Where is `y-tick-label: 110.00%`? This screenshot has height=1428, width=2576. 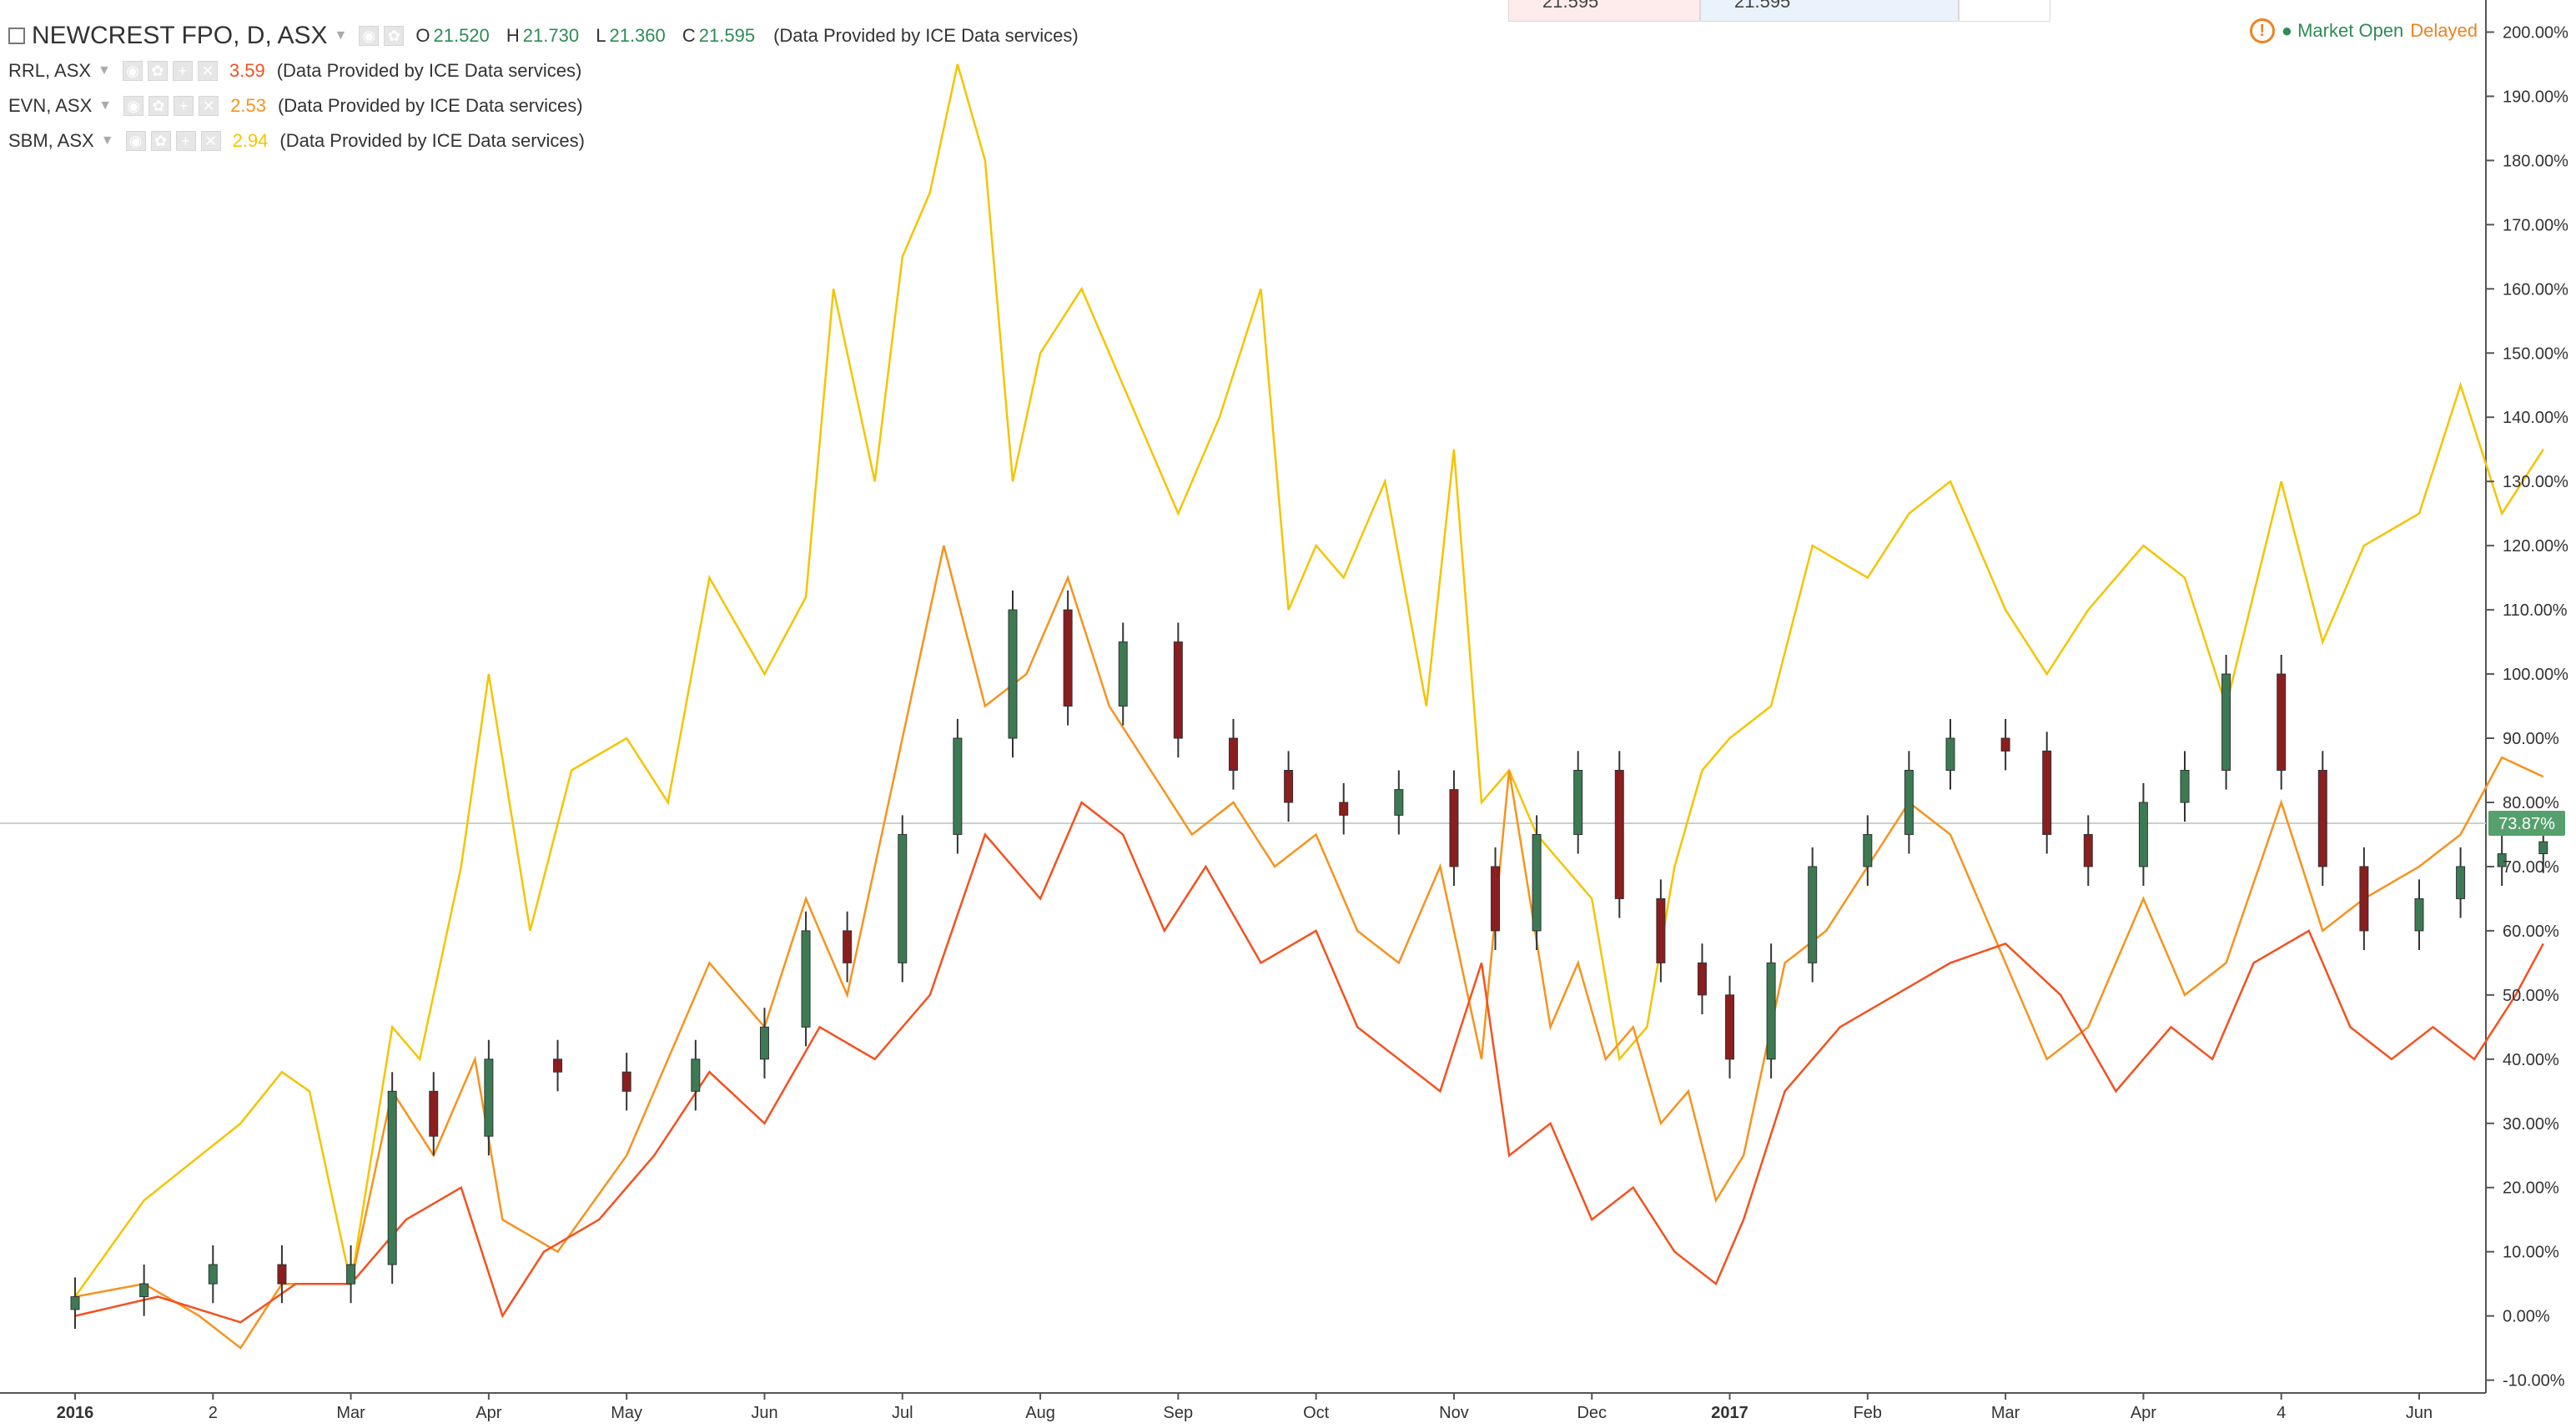
y-tick-label: 110.00% is located at coordinates (2535, 610).